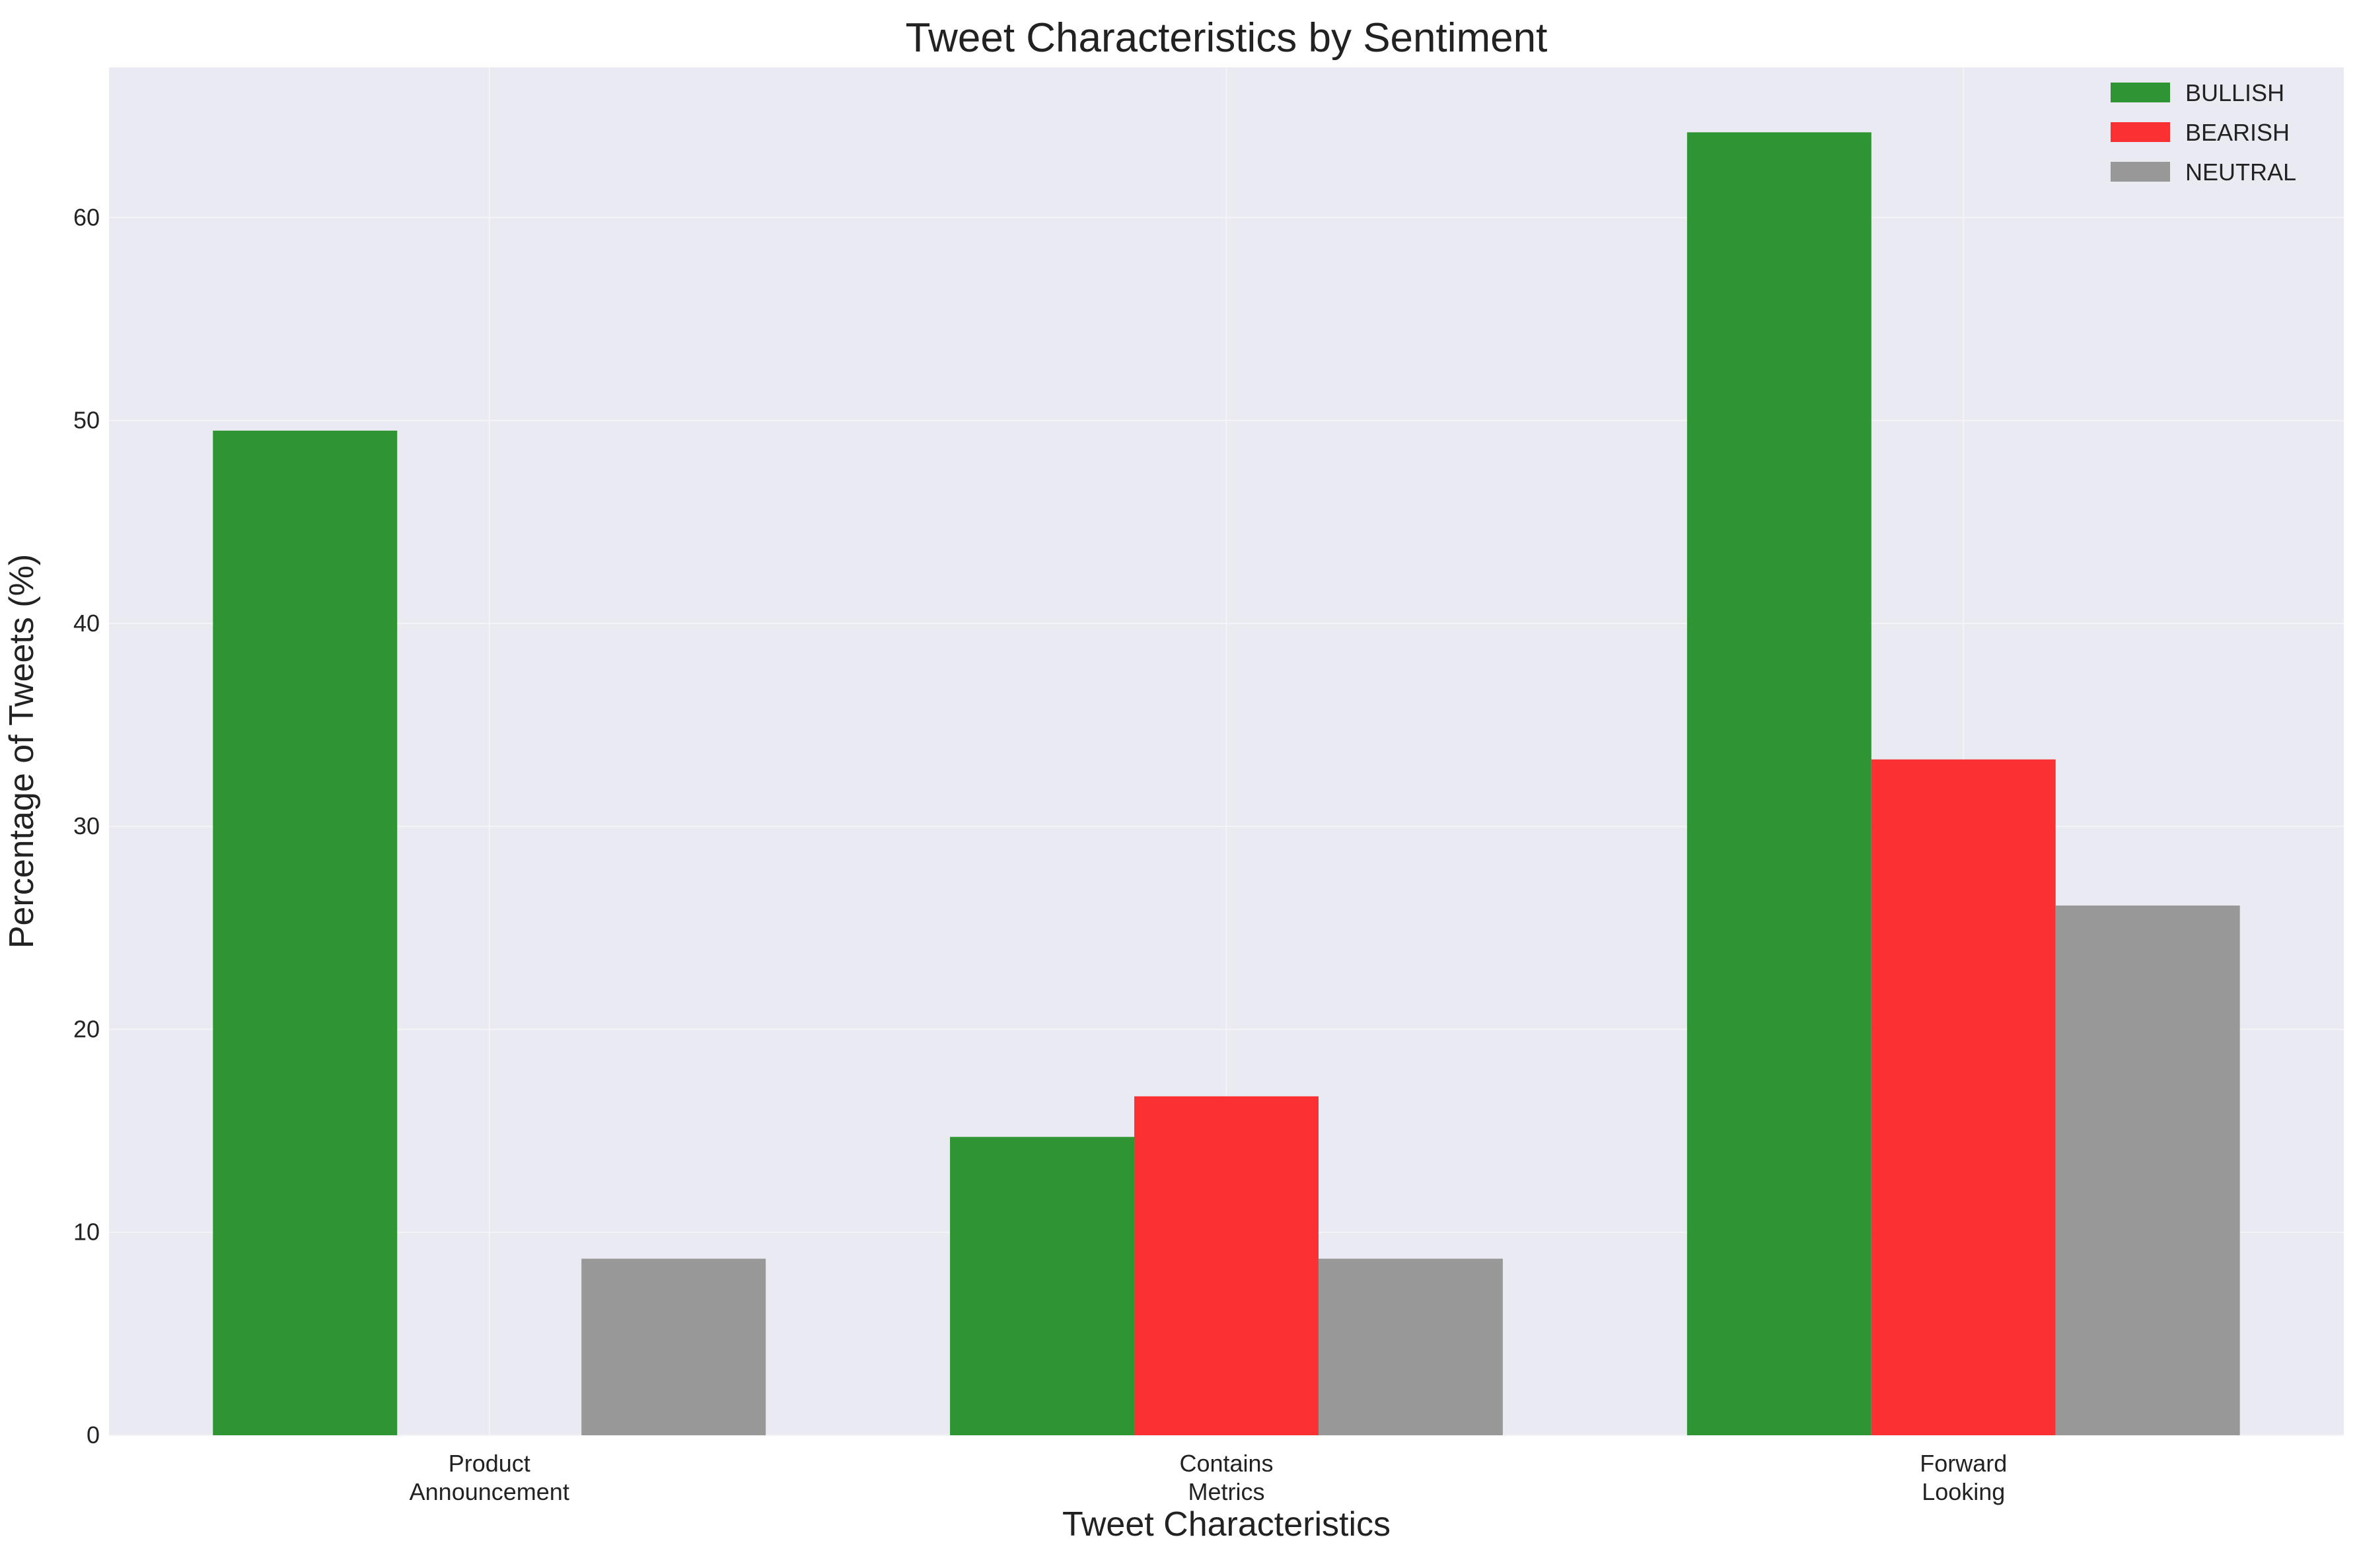 This screenshot has width=2359, height=1568. What do you see at coordinates (86, 1232) in the screenshot?
I see `y-tick-label: 10` at bounding box center [86, 1232].